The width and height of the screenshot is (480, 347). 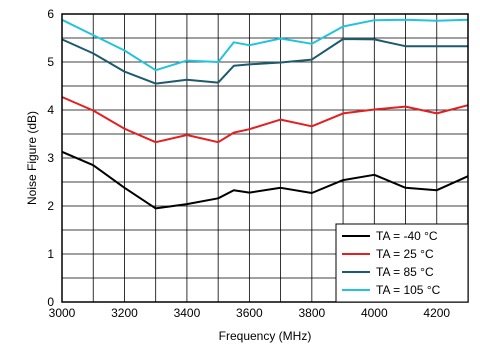 What do you see at coordinates (50, 62) in the screenshot?
I see `y-tick-label: 5` at bounding box center [50, 62].